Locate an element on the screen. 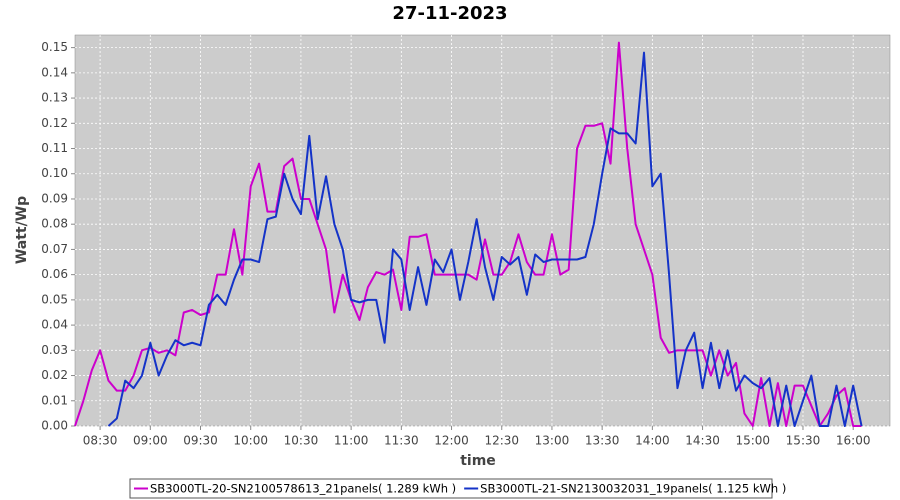 Image resolution: width=900 pixels, height=500 pixels. y-tick-label: 0.12 is located at coordinates (54, 123).